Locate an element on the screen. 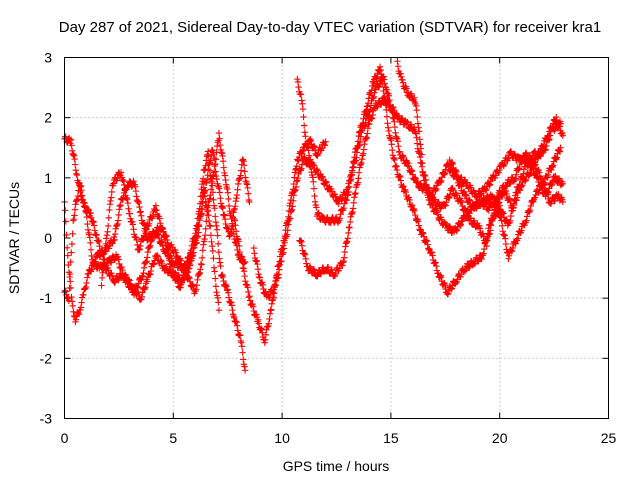 This screenshot has height=480, width=640. x-tick-label: 0 is located at coordinates (65, 438).